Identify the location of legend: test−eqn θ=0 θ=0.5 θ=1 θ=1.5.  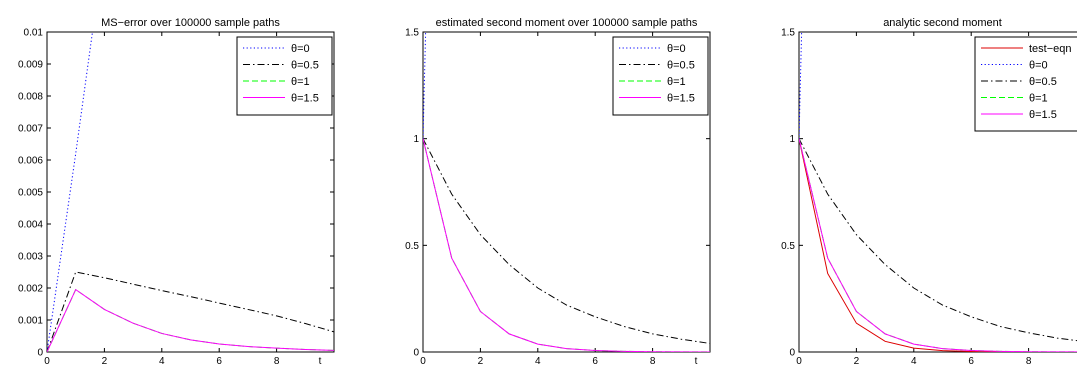
(1025, 84).